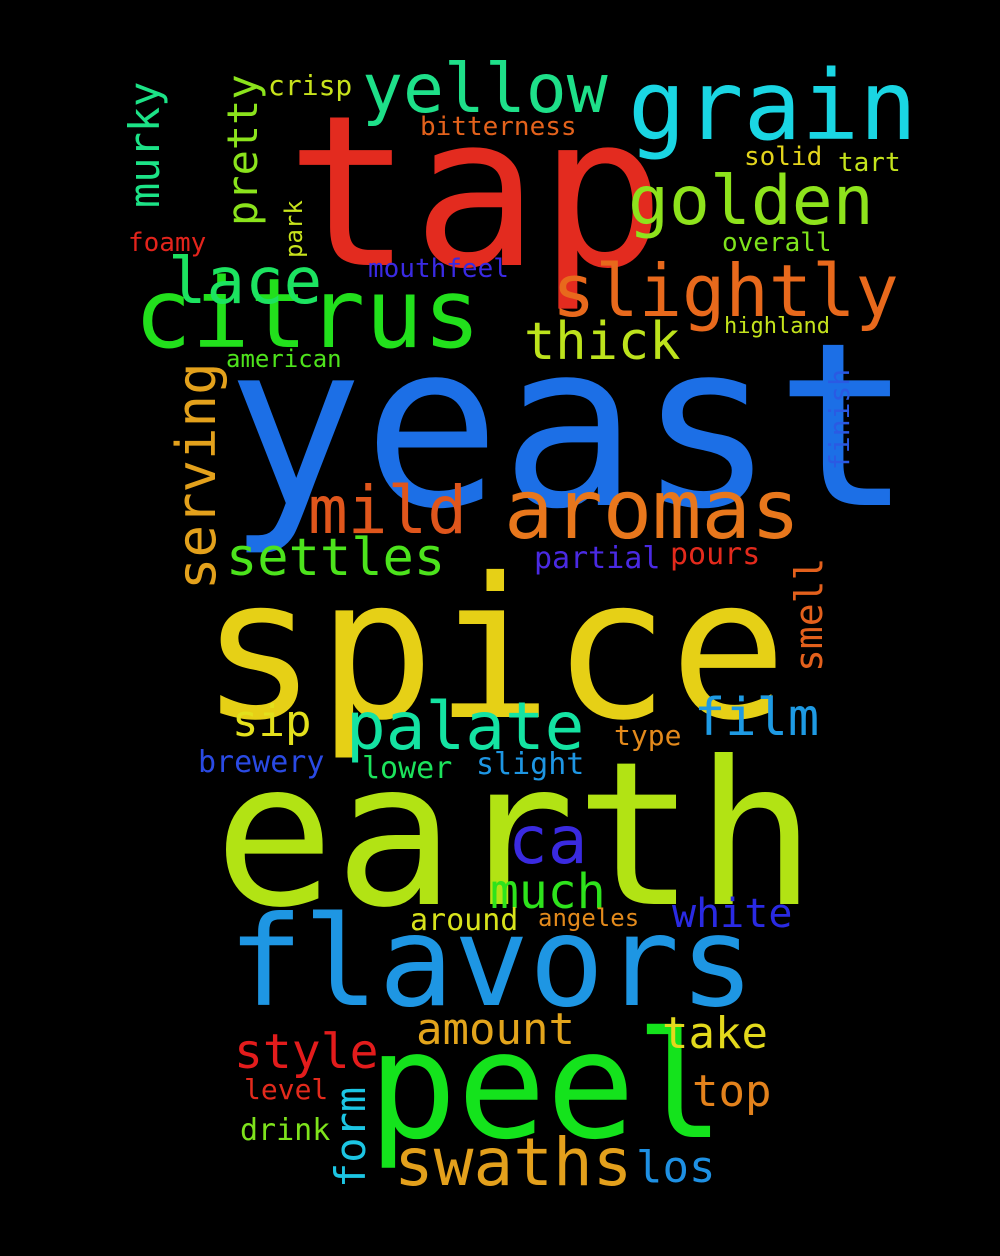  Describe the element at coordinates (777, 243) in the screenshot. I see `word-overall: overall` at that location.